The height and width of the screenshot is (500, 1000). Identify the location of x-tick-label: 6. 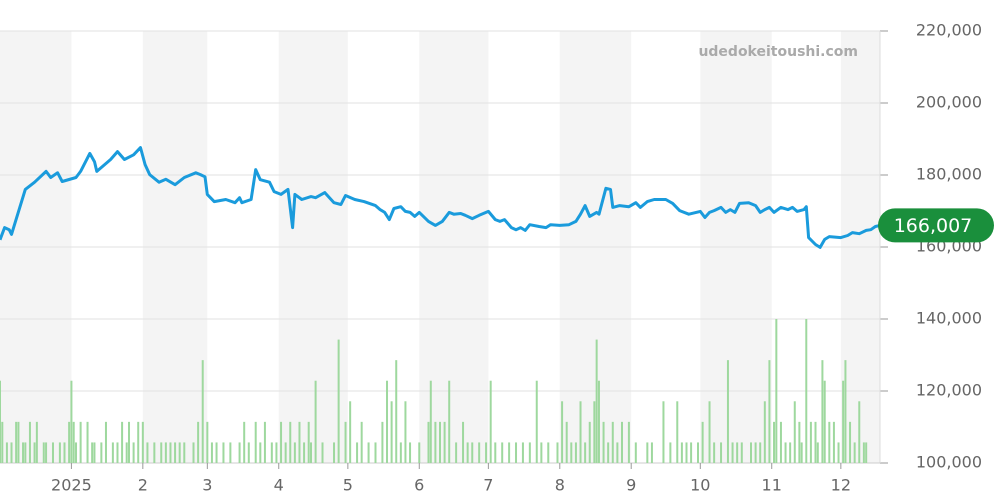
(419, 485).